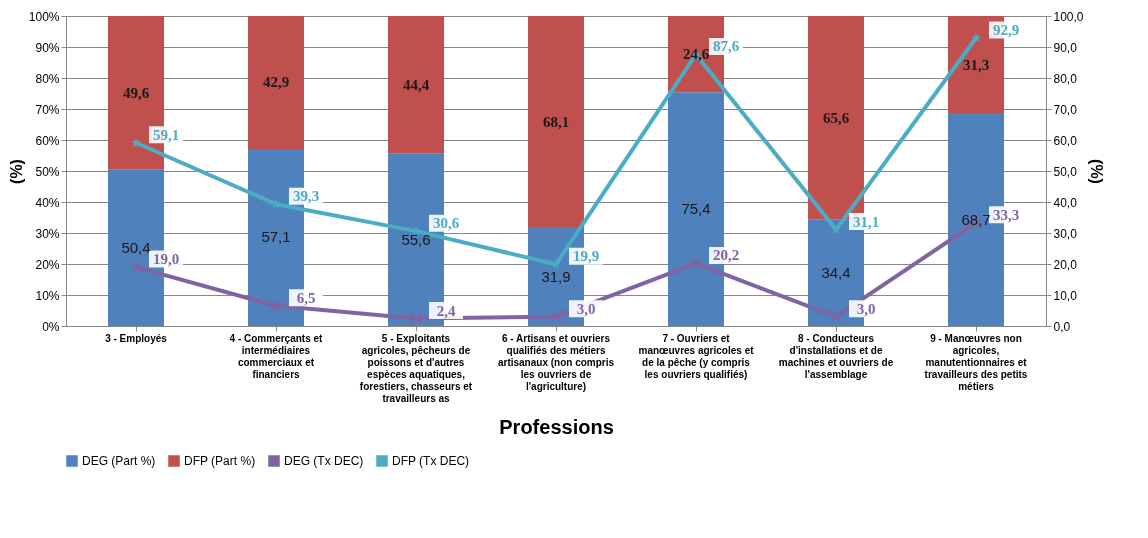 The image size is (1148, 538). I want to click on y-tick-label: 30%, so click(47, 233).